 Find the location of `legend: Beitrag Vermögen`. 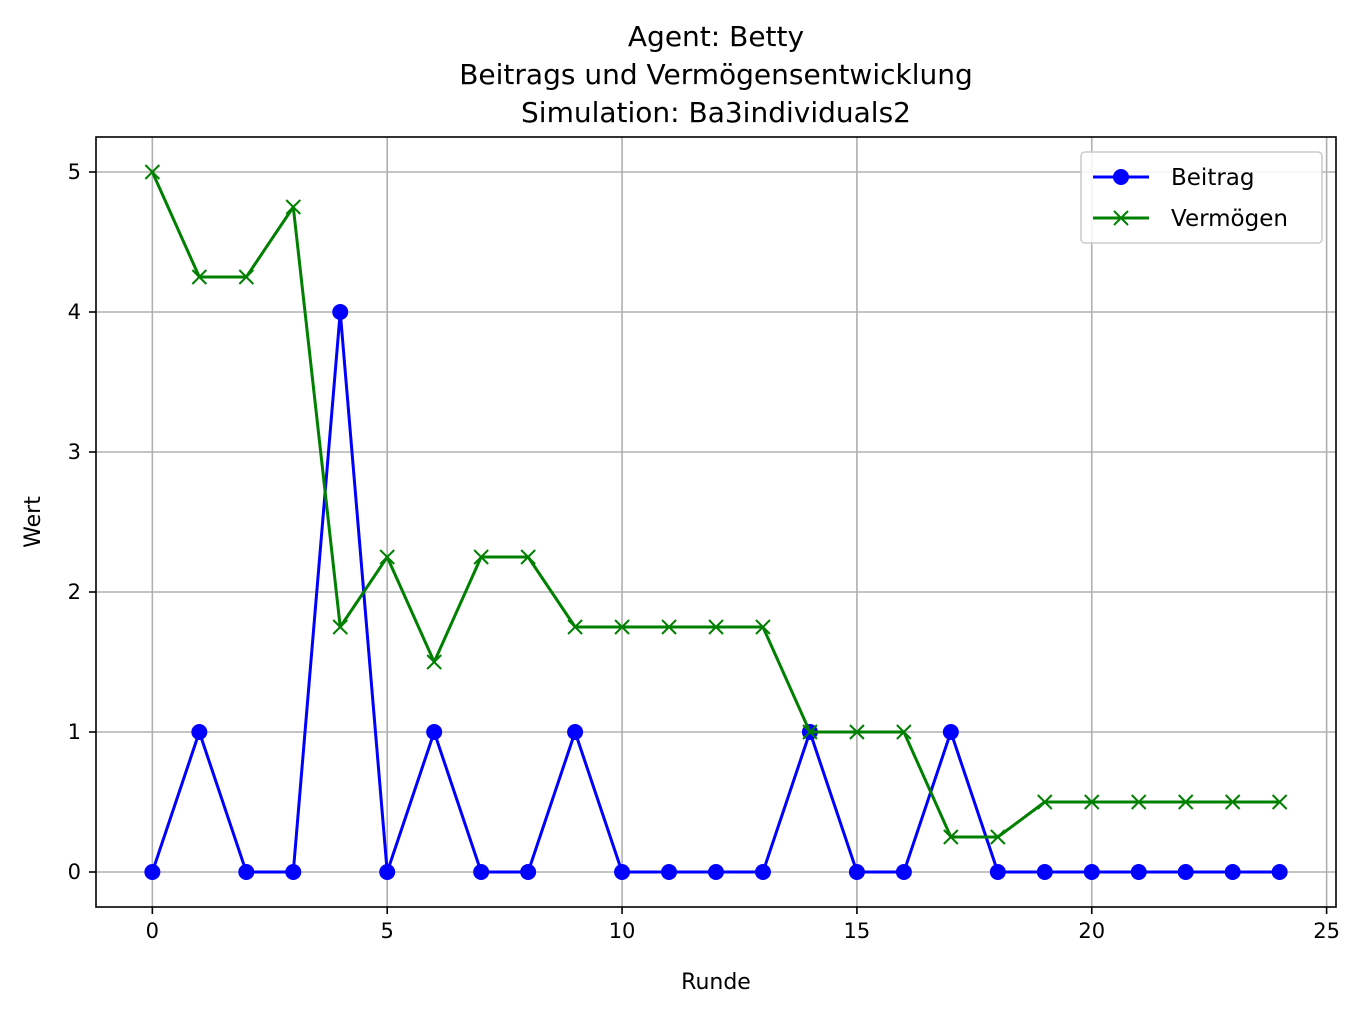

legend: Beitrag Vermögen is located at coordinates (1201, 197).